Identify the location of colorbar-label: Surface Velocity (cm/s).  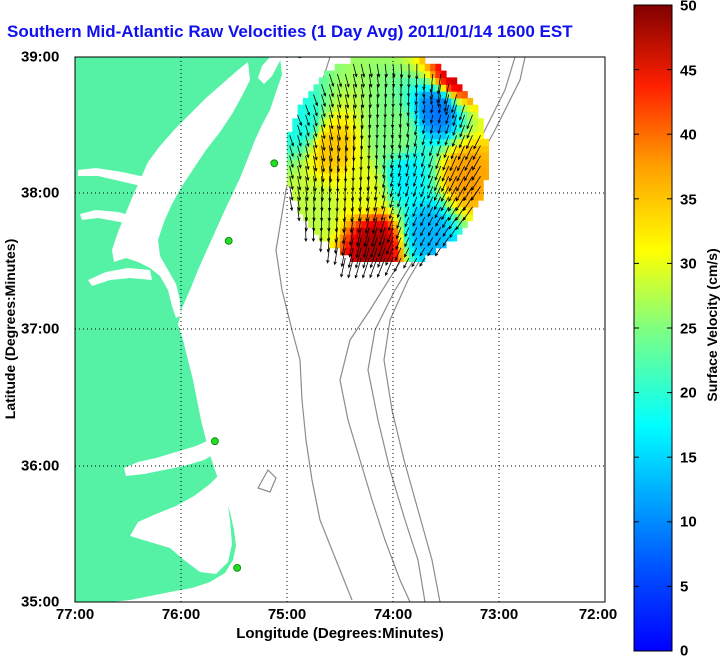
(712, 325).